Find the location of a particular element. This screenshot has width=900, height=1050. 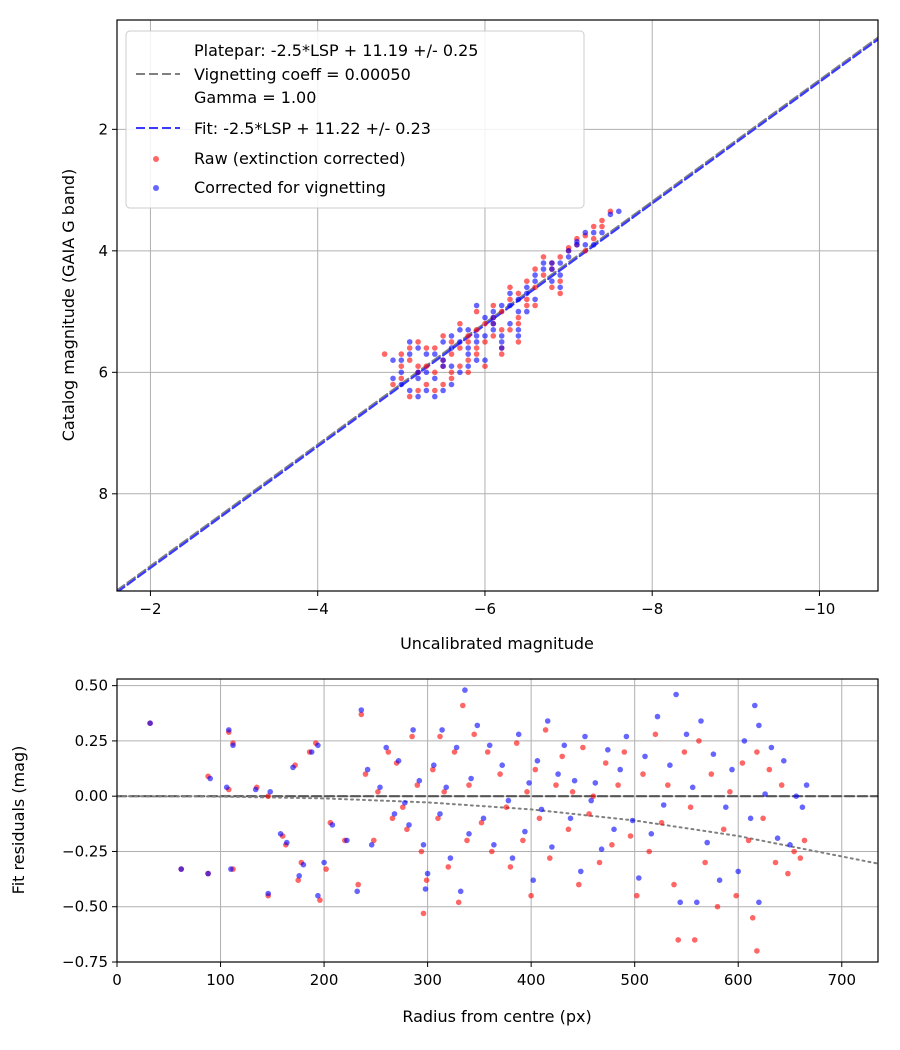

legend-platepar-line3: Gamma = 1.00 is located at coordinates (255, 97).